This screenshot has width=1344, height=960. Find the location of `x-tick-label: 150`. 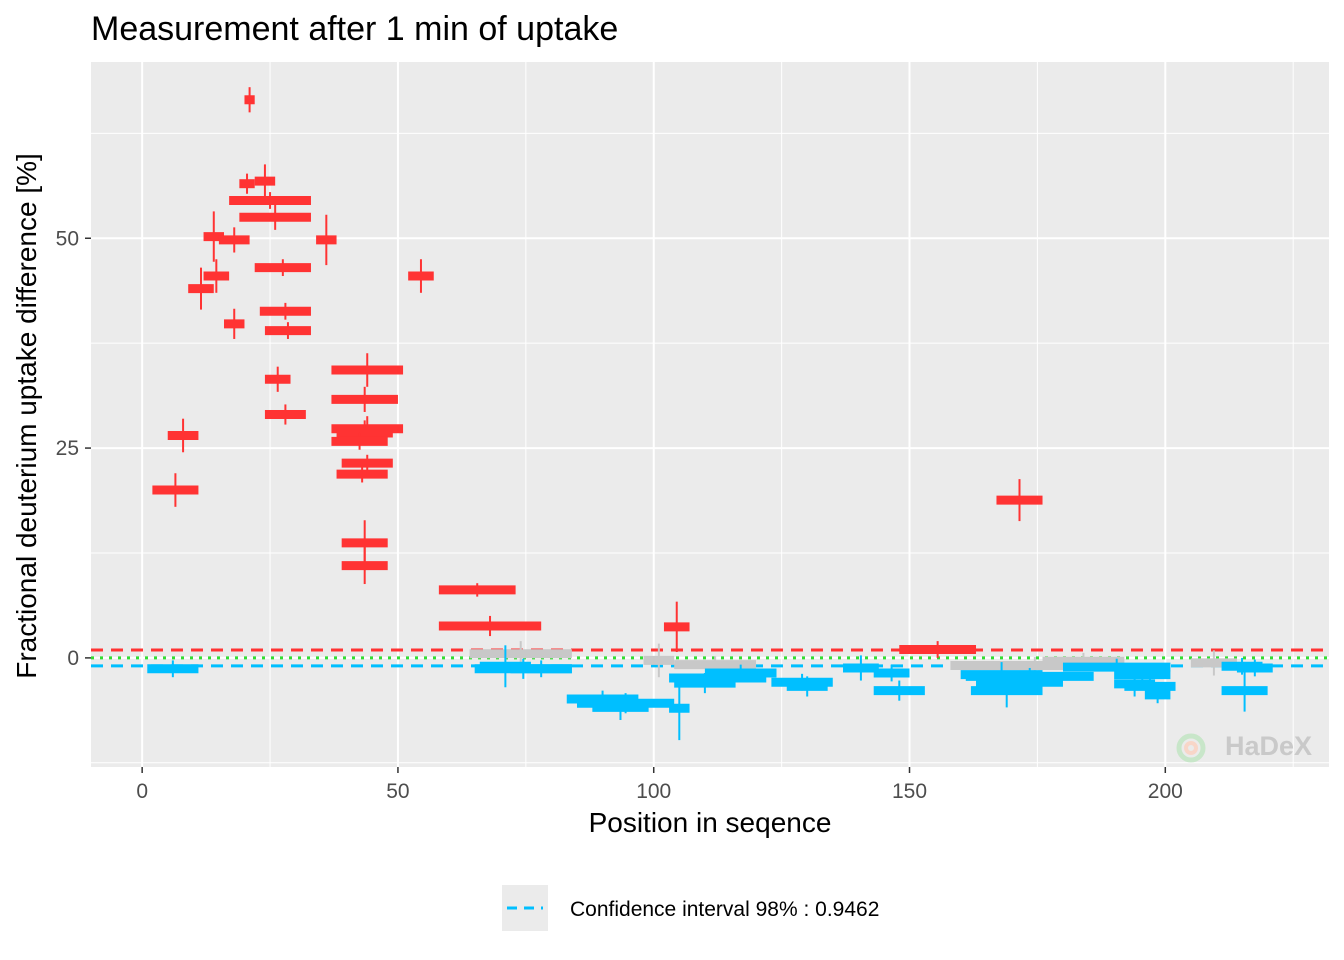

x-tick-label: 150 is located at coordinates (909, 791).